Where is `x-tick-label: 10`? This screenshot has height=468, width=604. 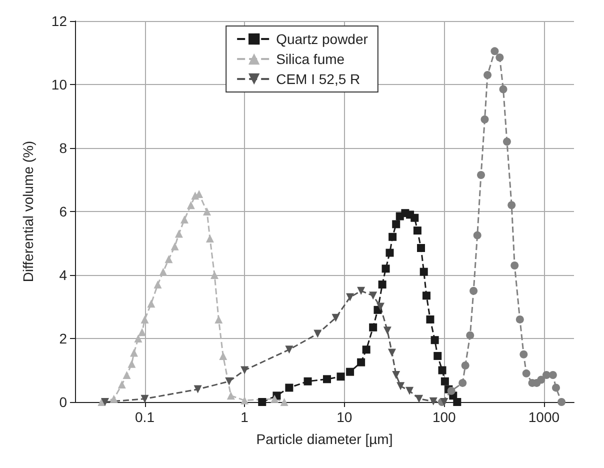 x-tick-label: 10 is located at coordinates (344, 417).